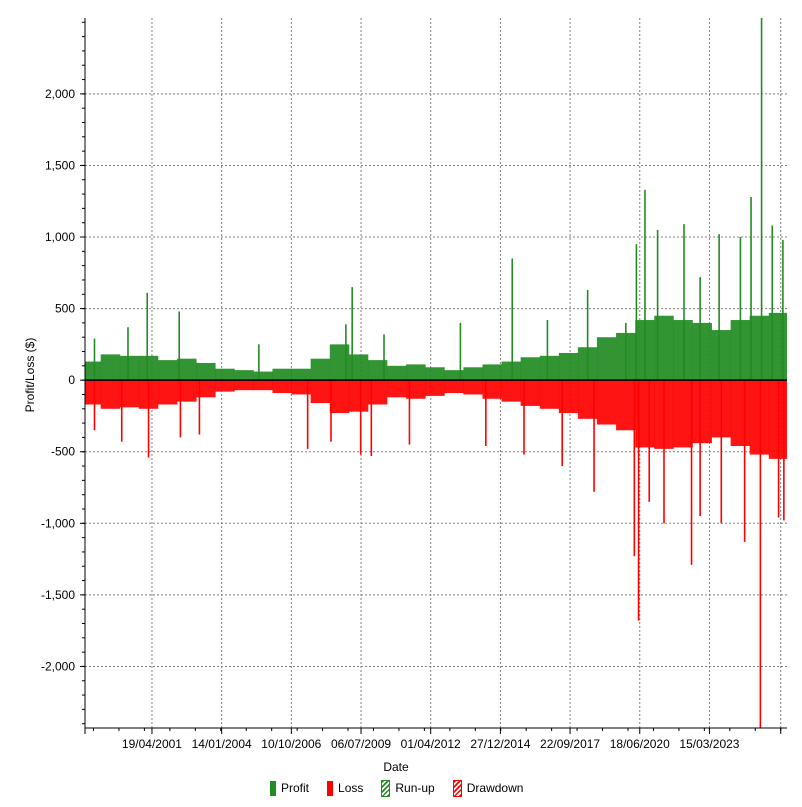  I want to click on legend-label-drawdown: Drawdown, so click(495, 788).